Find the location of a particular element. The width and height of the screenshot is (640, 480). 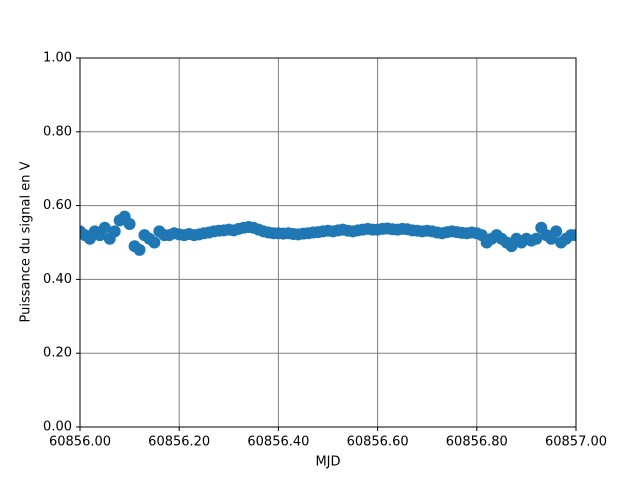

x-tick-label: 60856.20 is located at coordinates (179, 442).